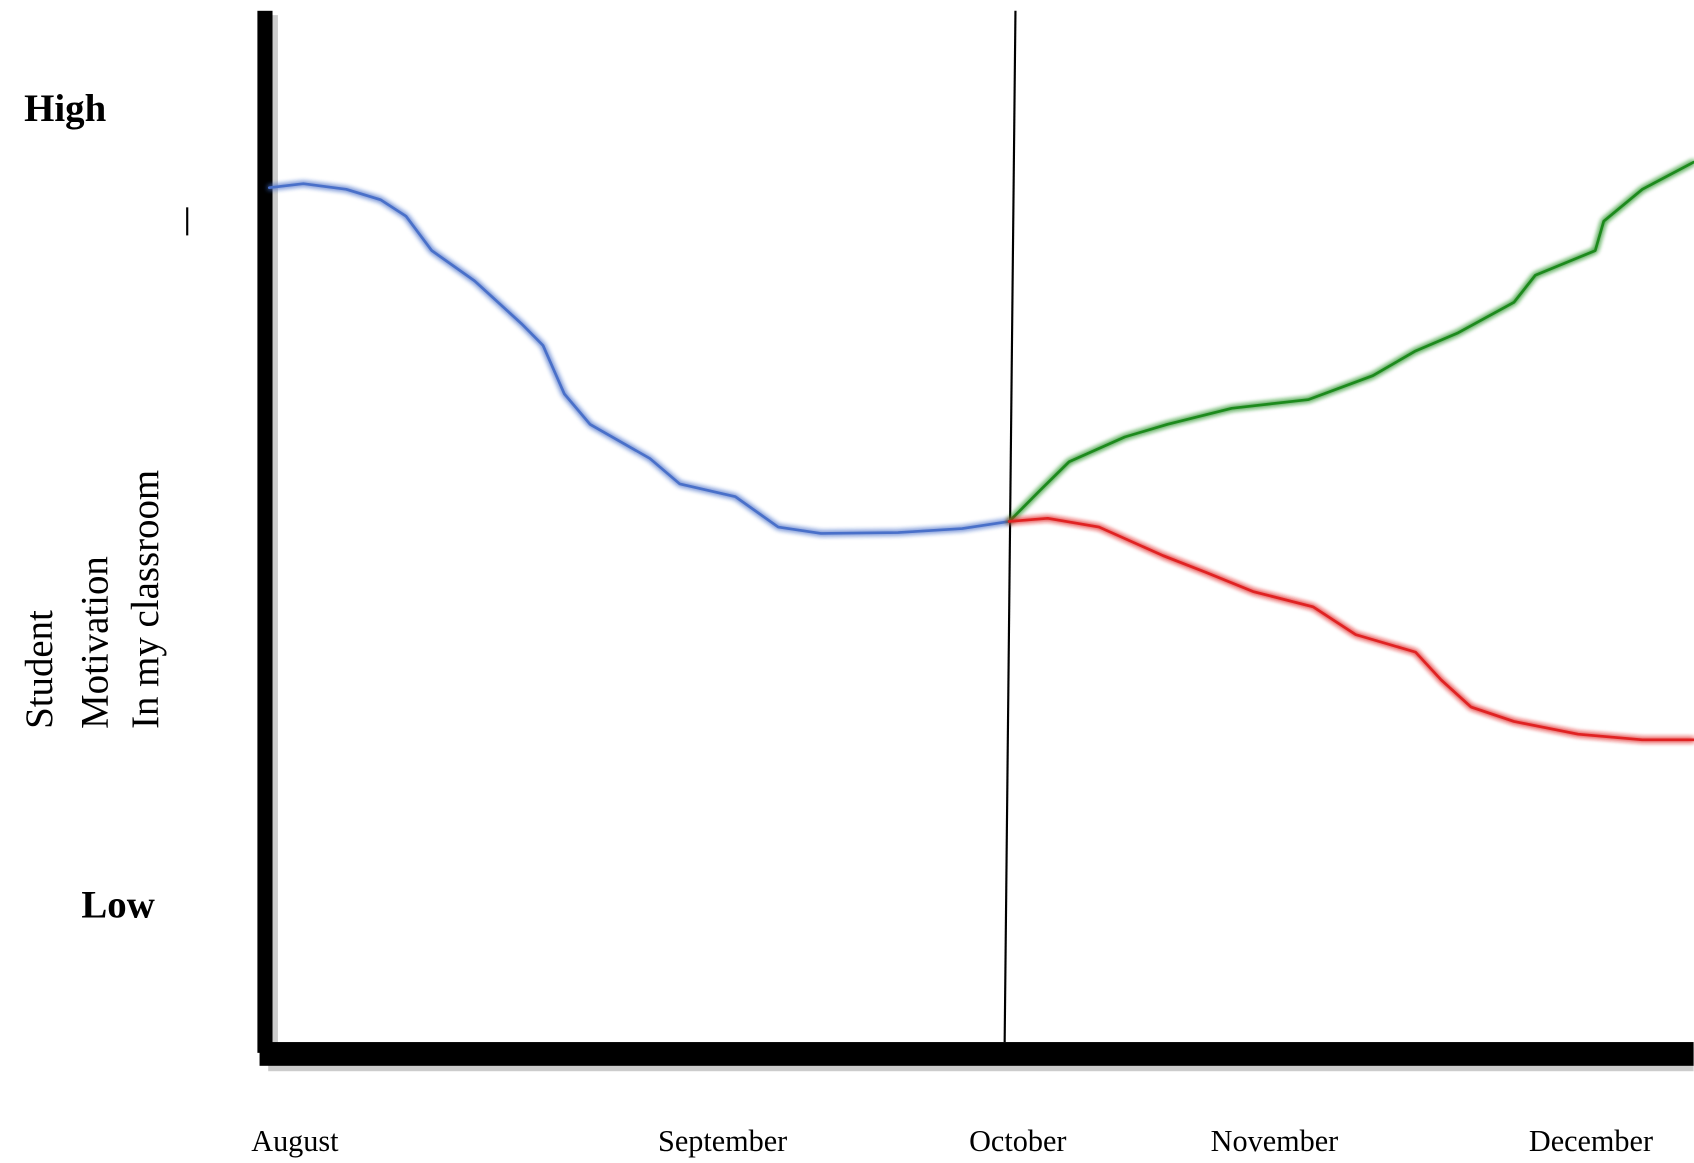 This screenshot has height=1163, width=1694. Describe the element at coordinates (1275, 1141) in the screenshot. I see `x-tick-label: November` at that location.